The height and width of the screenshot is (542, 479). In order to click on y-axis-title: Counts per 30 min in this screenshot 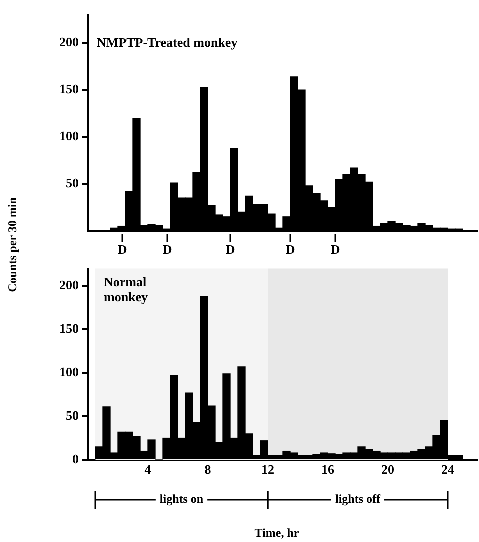, I will do `click(13, 245)`.